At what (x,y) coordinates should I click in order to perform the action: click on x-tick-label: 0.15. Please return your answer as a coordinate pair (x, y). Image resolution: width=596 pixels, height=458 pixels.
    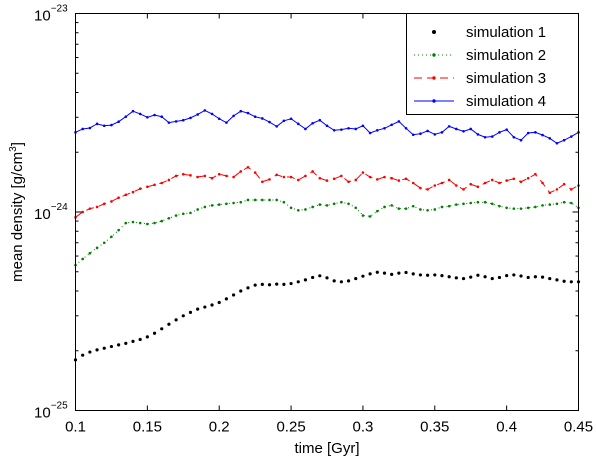
    Looking at the image, I should click on (147, 427).